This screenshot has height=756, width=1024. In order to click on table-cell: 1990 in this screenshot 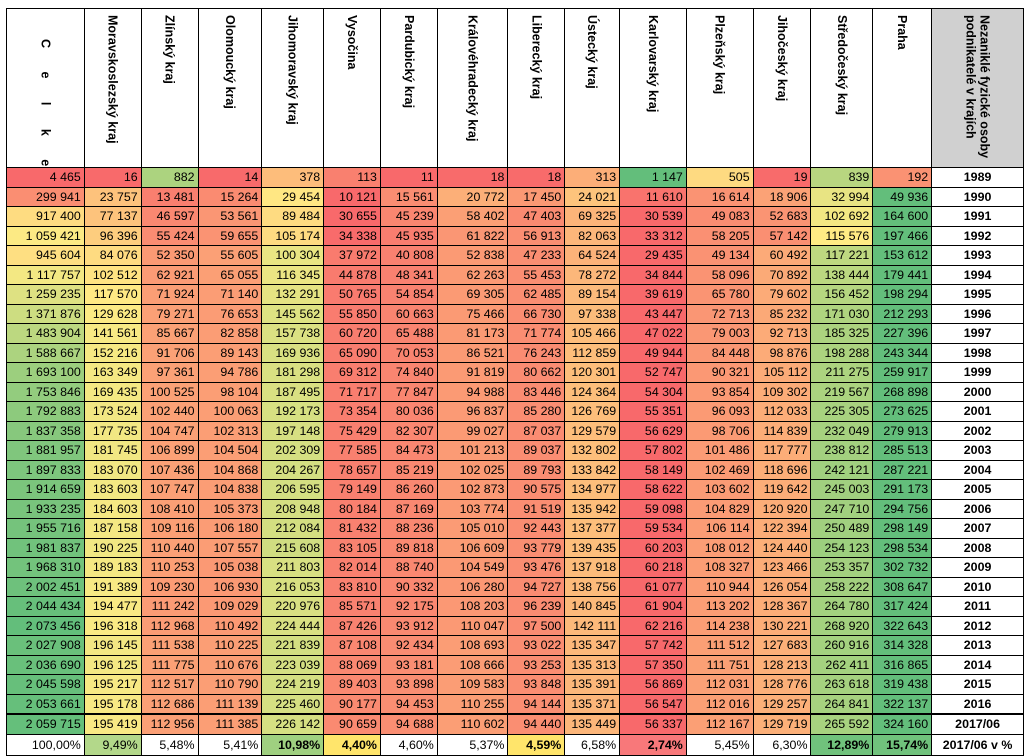, I will do `click(977, 196)`.